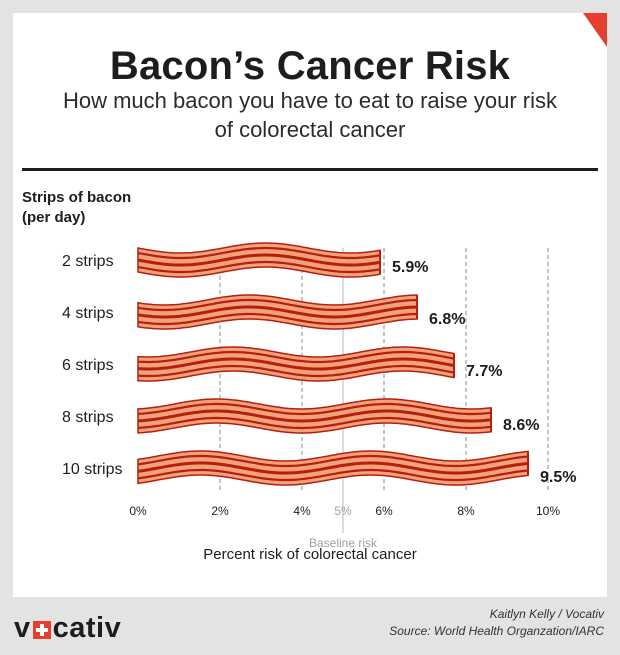  I want to click on x-axis-label: Percent risk of colorectal cancer, so click(310, 554).